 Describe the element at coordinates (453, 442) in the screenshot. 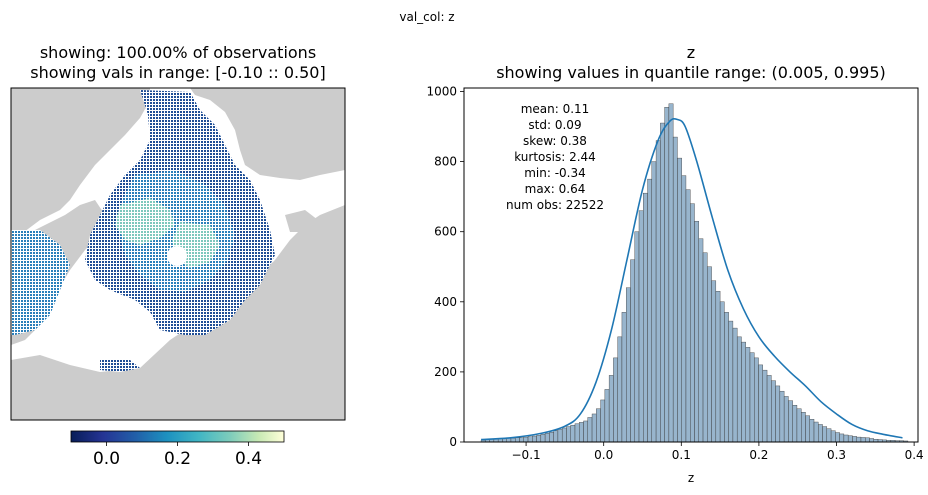

I see `y-tick-label: 0` at that location.